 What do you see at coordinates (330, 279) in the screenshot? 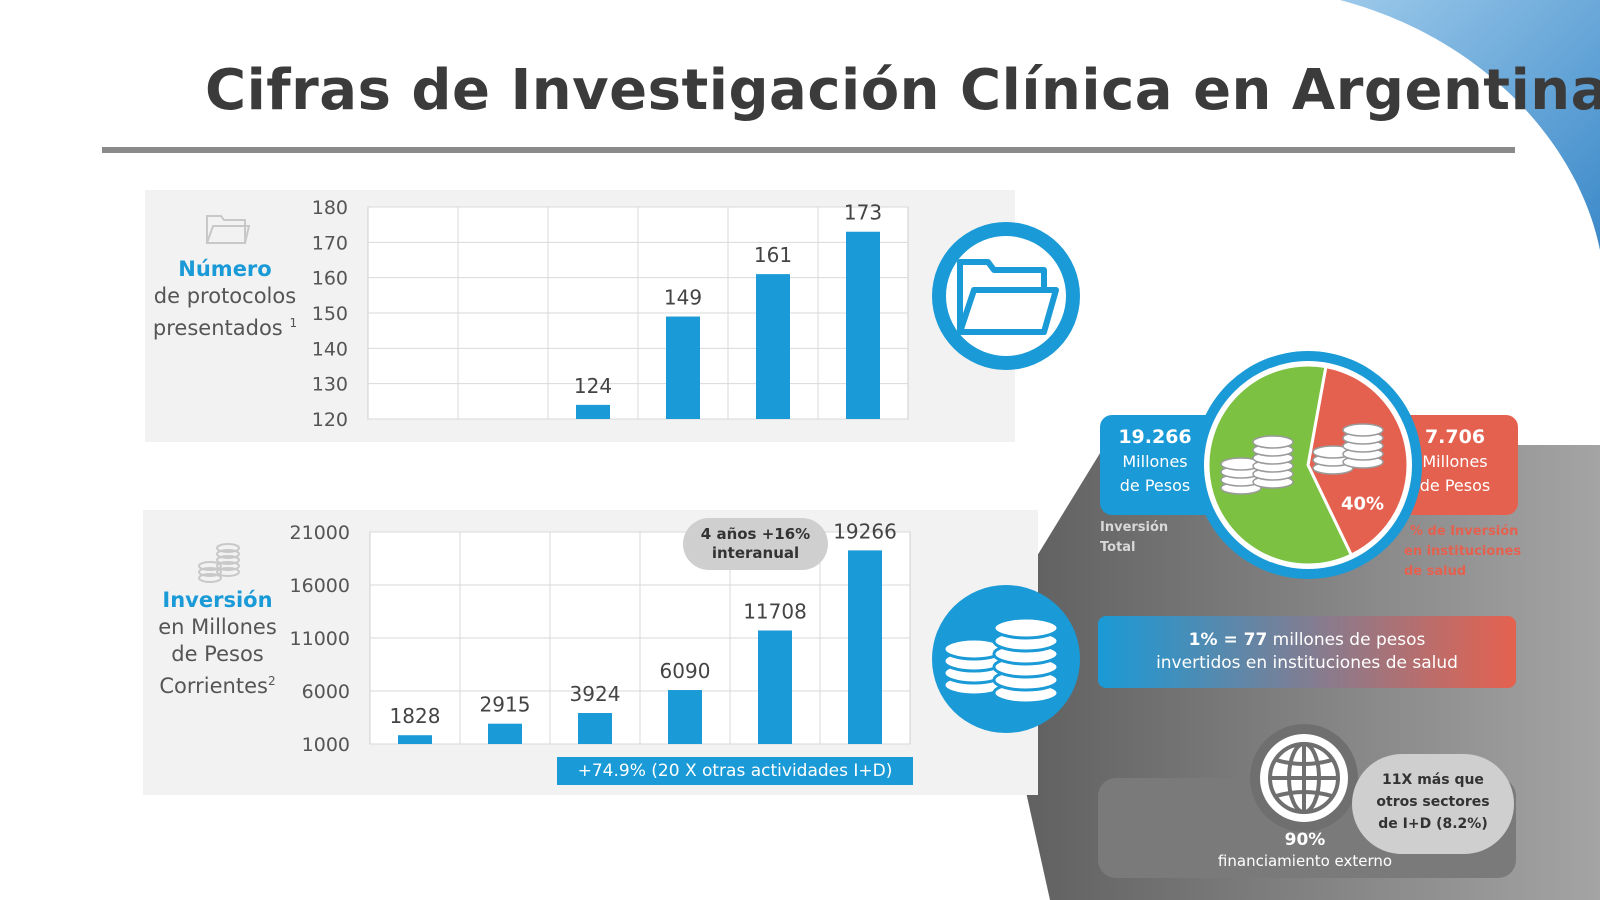
I see `protocols-ytick-label: 160` at bounding box center [330, 279].